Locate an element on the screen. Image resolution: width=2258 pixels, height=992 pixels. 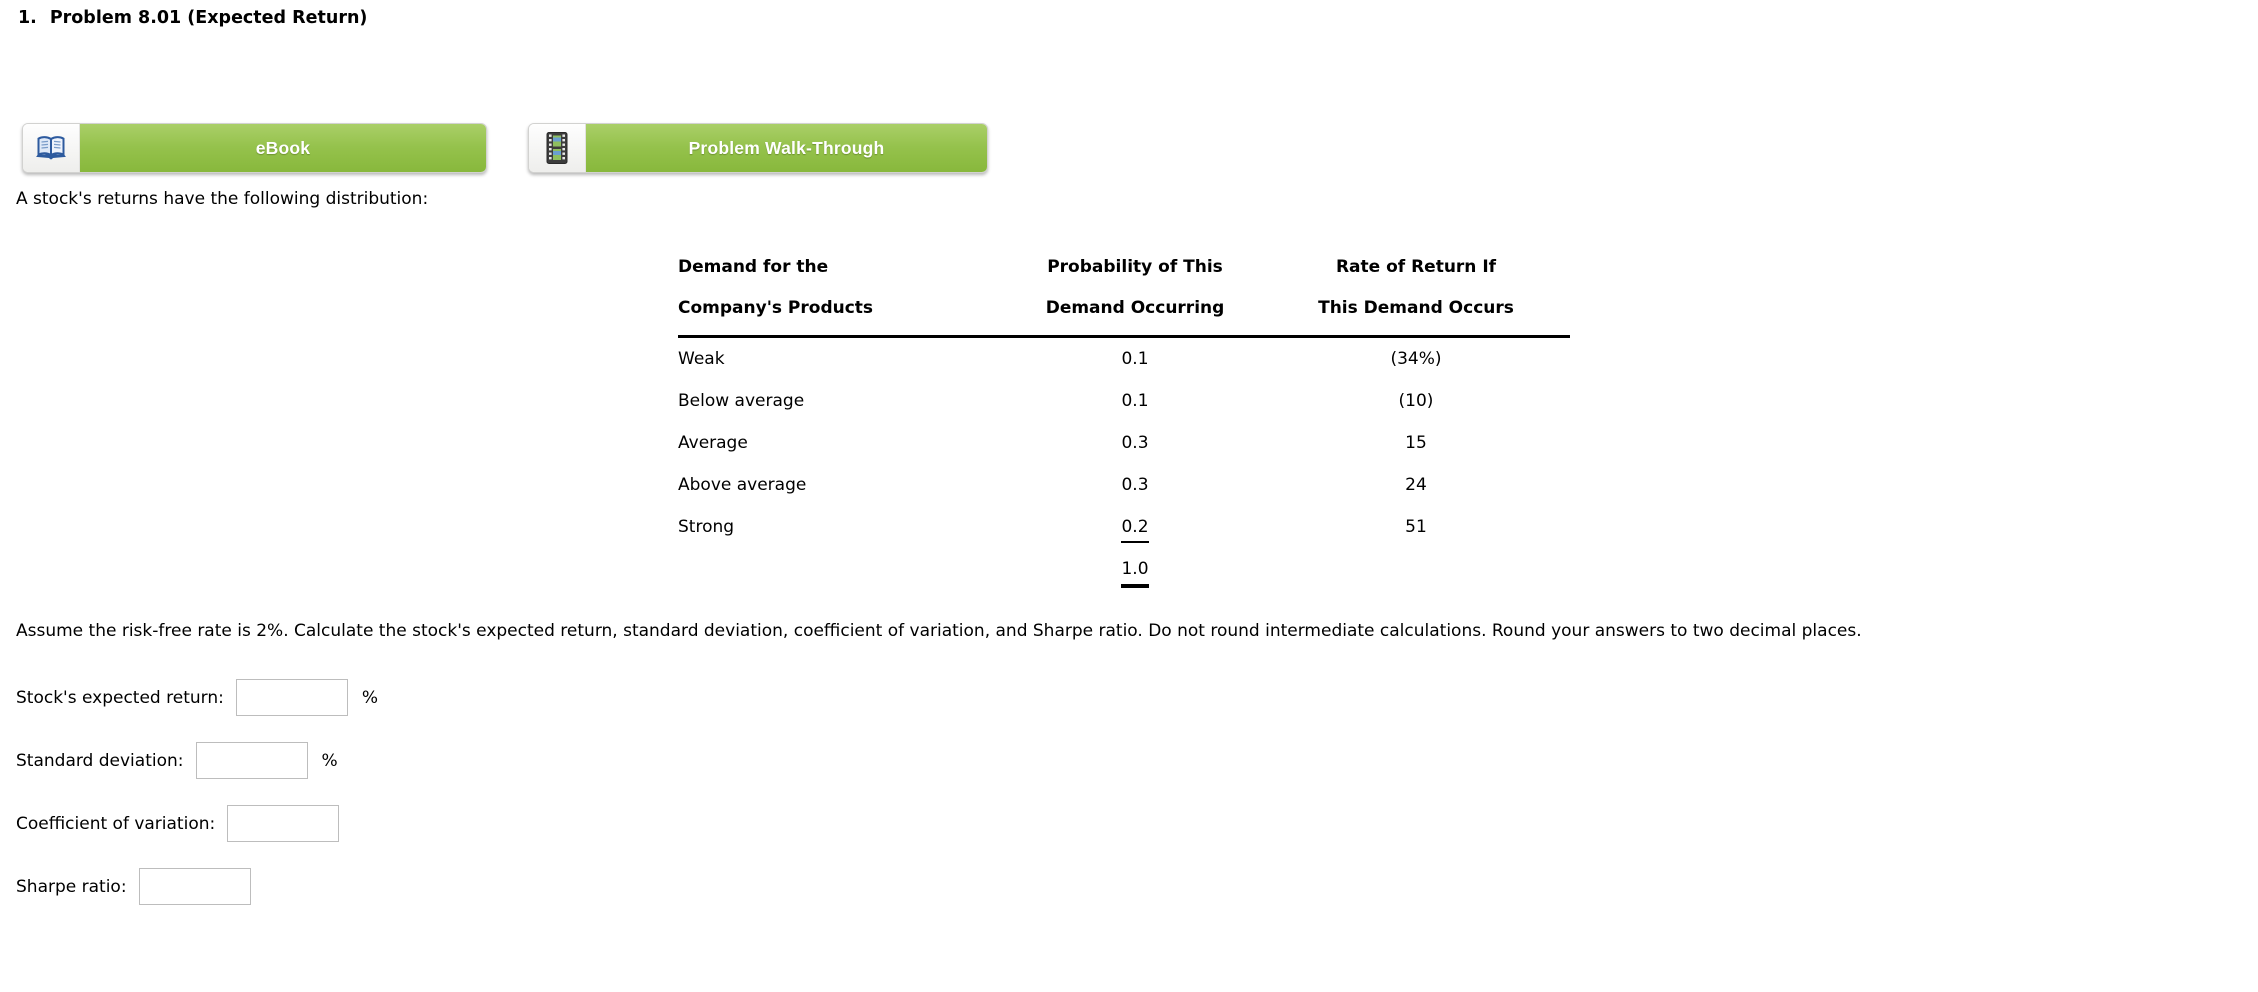
problem-title: Problem 8.01 (Expected Return) is located at coordinates (208, 18).